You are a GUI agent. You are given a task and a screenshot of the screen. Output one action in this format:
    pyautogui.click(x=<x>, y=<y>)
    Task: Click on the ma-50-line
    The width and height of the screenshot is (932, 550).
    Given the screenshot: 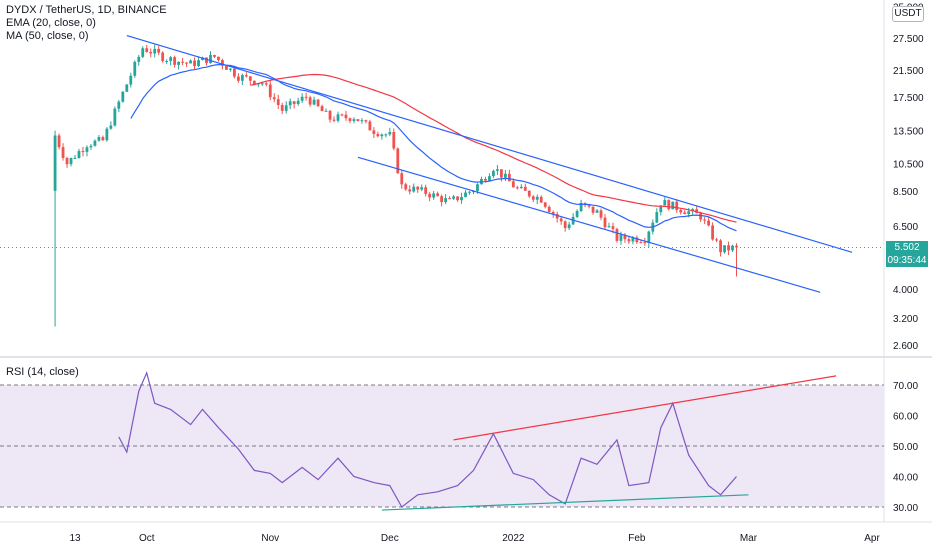 What is the action you would take?
    pyautogui.click(x=493, y=148)
    